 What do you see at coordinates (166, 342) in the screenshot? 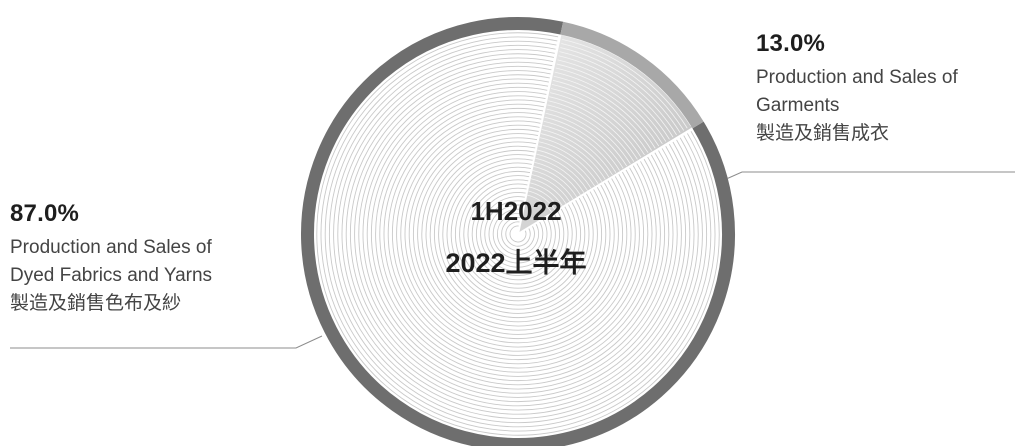
I see `leader-line-dyed-fabrics` at bounding box center [166, 342].